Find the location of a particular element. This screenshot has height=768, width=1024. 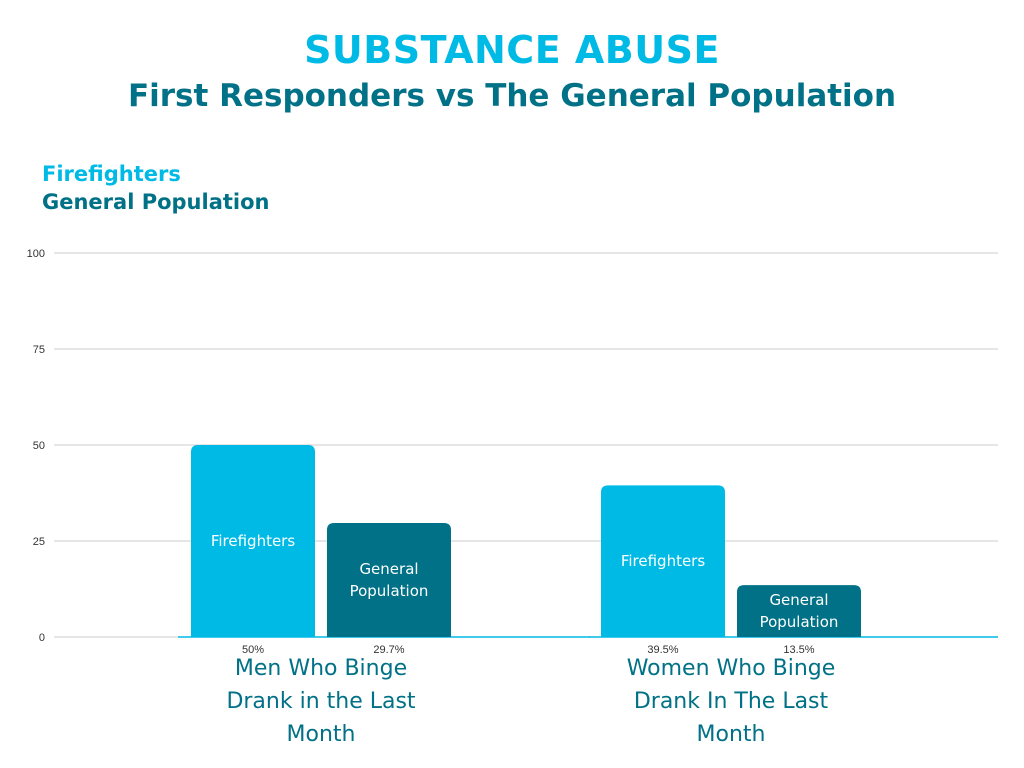

y-tick-label: 0 is located at coordinates (42, 638).